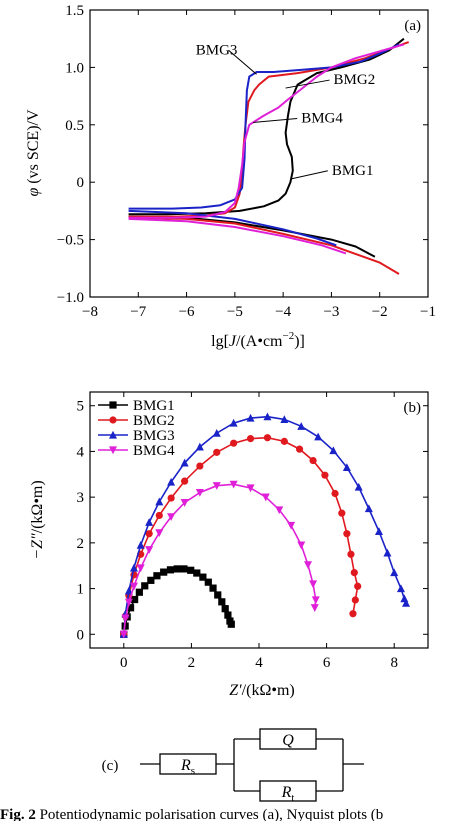 The height and width of the screenshot is (821, 474). What do you see at coordinates (232, 228) in the screenshot?
I see `polarisation-curve-cathodic-bmg3` at bounding box center [232, 228].